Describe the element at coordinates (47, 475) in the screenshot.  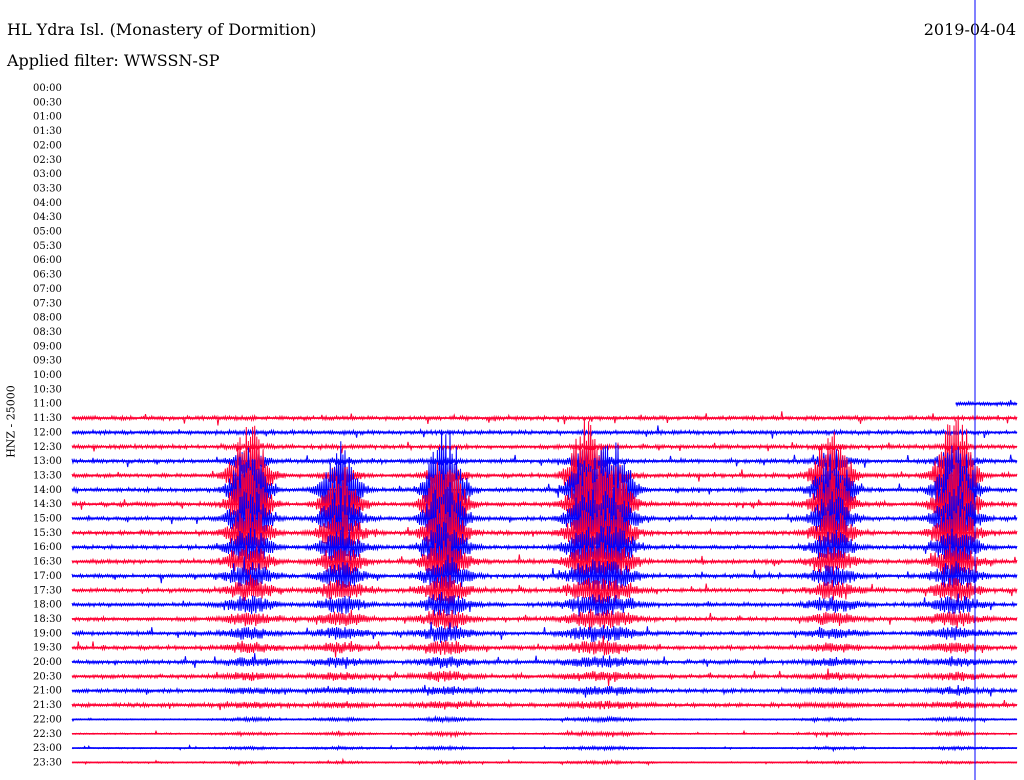
I see `tick-label-1330: 13:30` at that location.